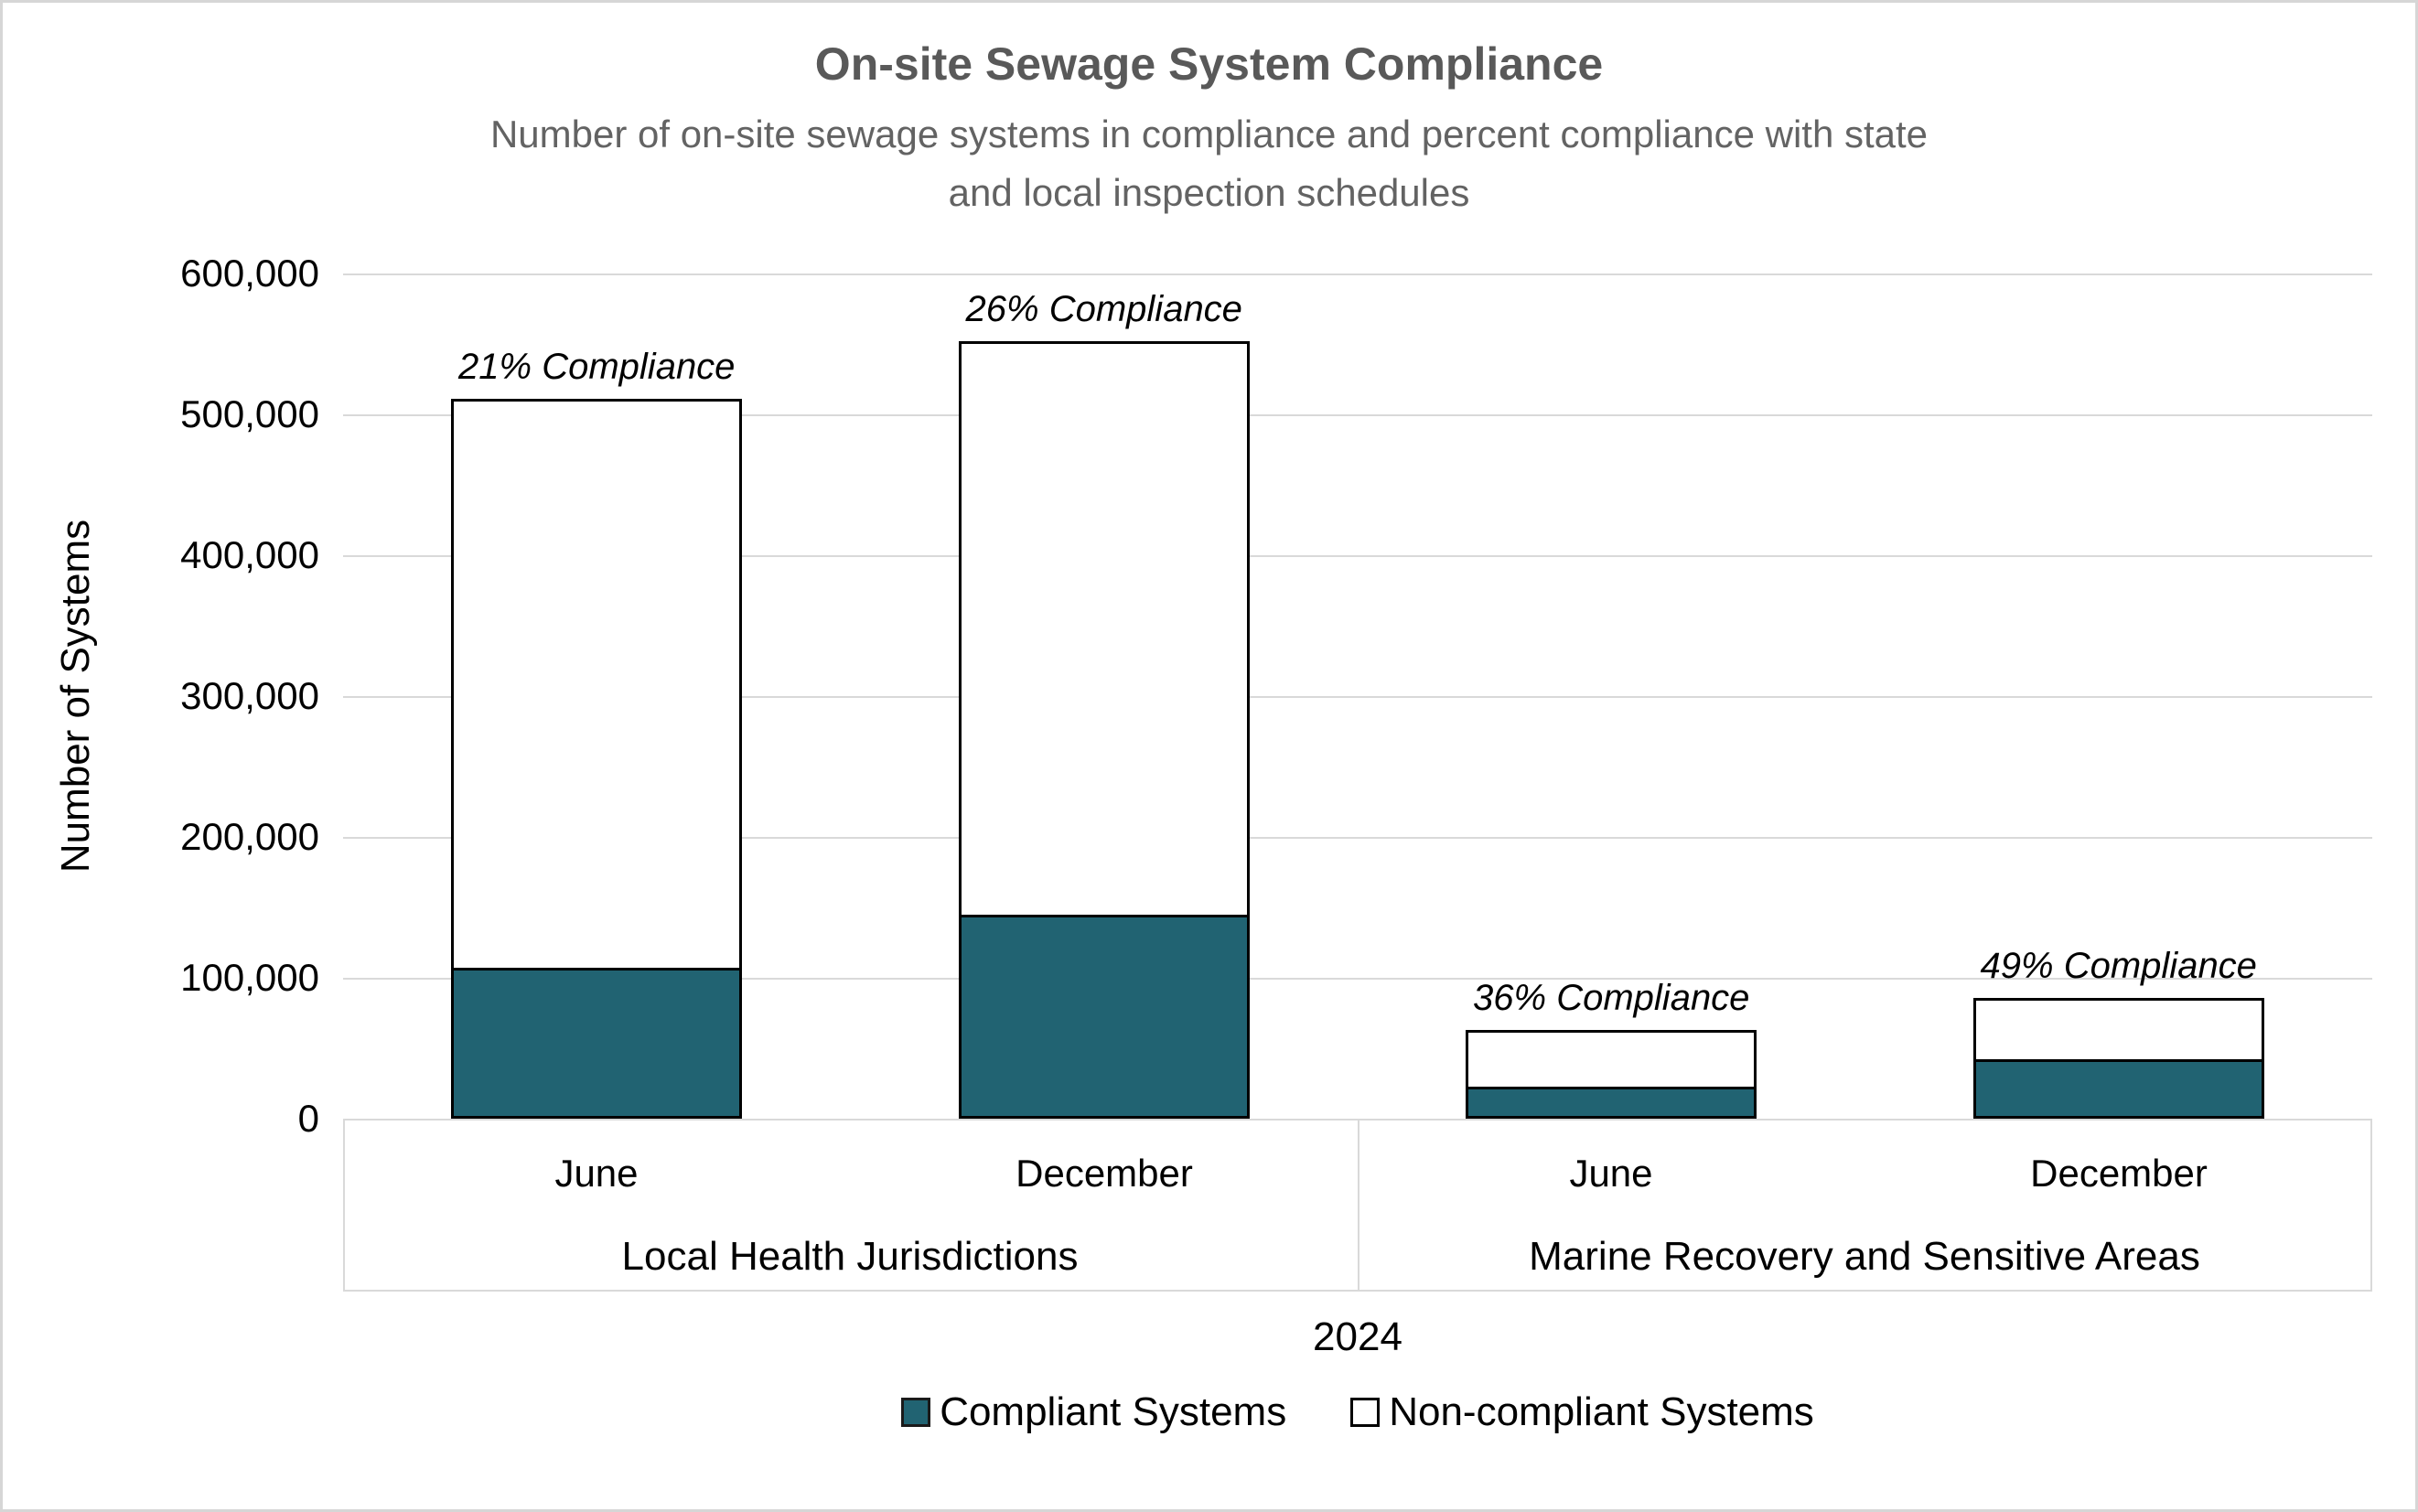 The height and width of the screenshot is (1512, 2418). What do you see at coordinates (308, 1118) in the screenshot?
I see `y-tick-0: 0` at bounding box center [308, 1118].